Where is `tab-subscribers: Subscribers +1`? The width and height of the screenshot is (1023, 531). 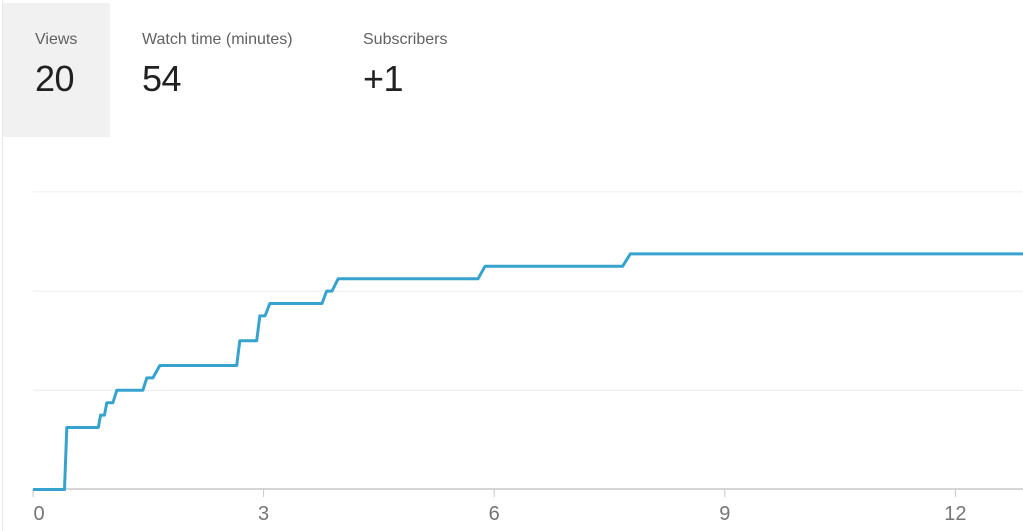 tab-subscribers: Subscribers +1 is located at coordinates (441, 70).